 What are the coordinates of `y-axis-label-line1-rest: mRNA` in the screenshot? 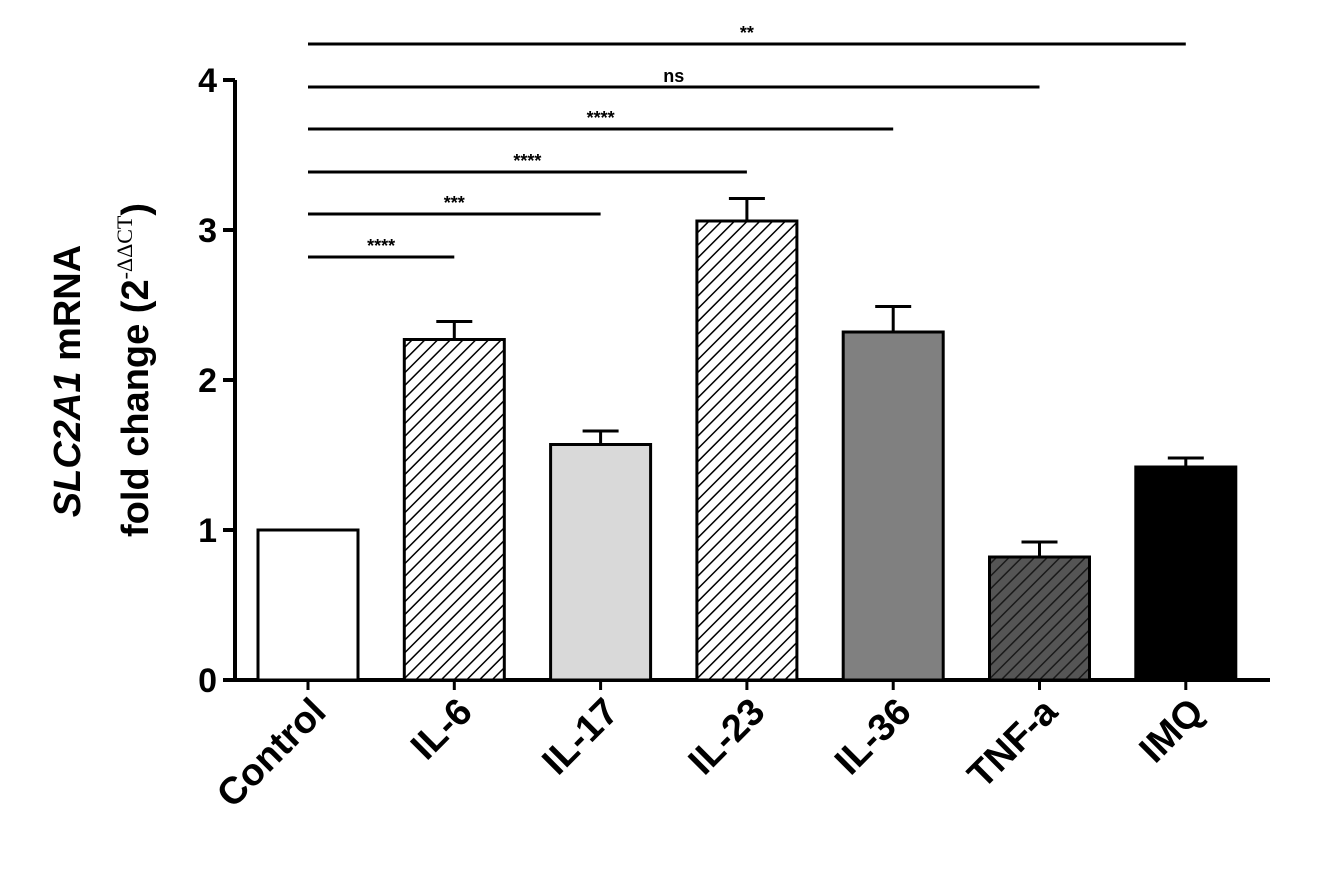 It's located at (68, 308).